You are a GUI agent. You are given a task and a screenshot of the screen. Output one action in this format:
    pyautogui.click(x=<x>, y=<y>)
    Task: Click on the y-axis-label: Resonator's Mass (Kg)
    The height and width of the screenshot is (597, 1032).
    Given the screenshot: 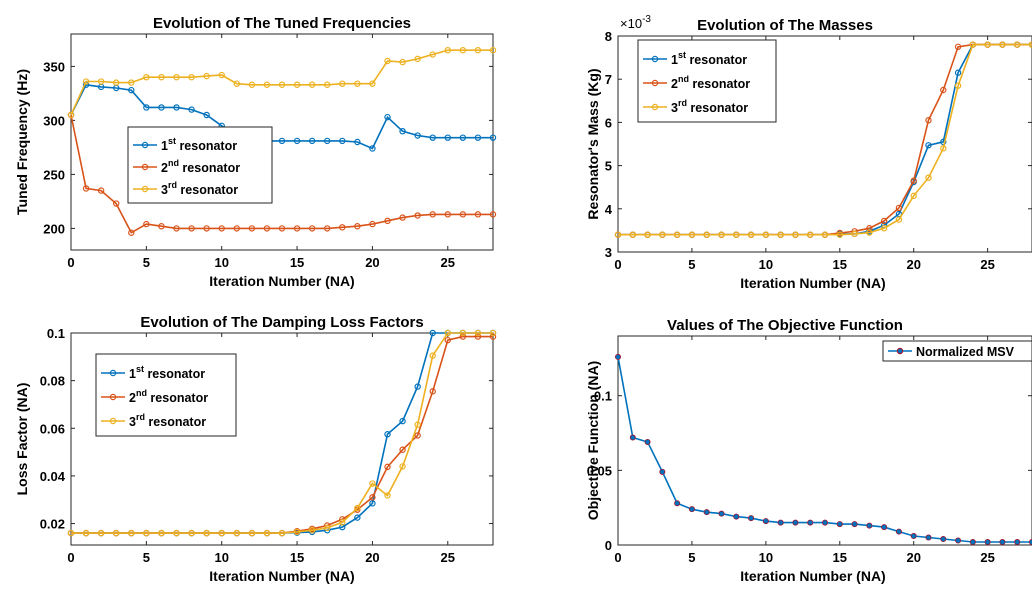 What is the action you would take?
    pyautogui.click(x=593, y=143)
    